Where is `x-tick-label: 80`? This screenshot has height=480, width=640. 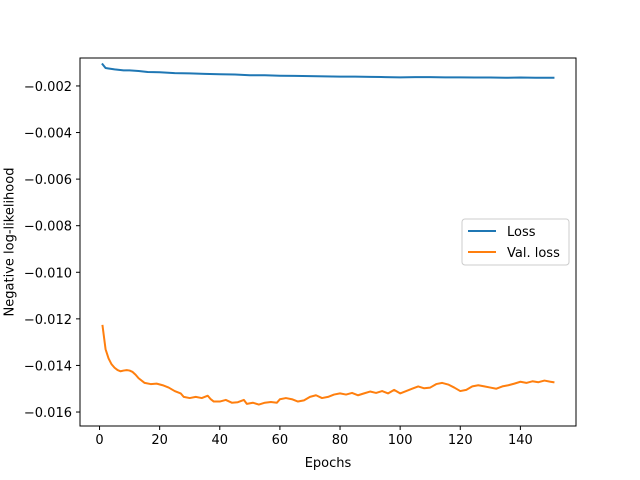 x-tick-label: 80 is located at coordinates (340, 440).